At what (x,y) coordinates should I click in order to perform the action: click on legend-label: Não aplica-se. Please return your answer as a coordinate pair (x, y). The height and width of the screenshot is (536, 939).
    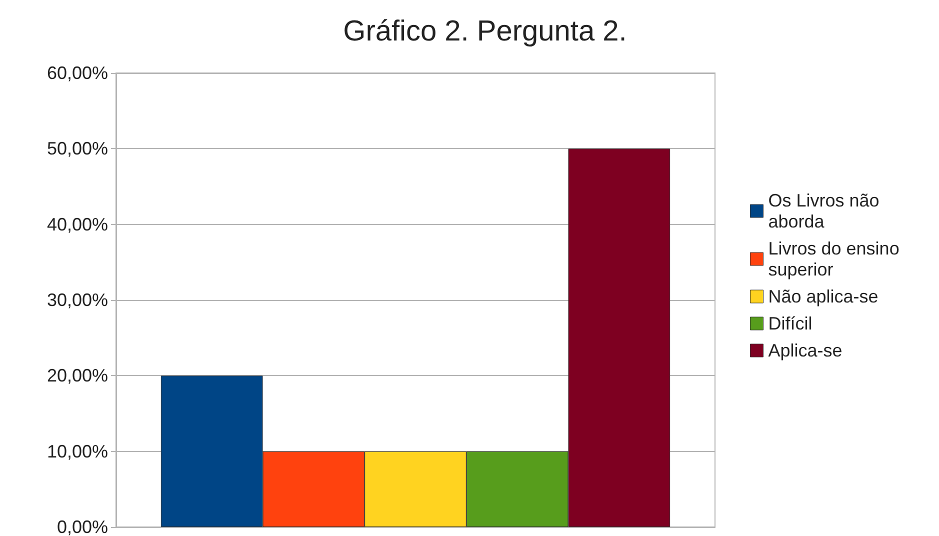
    Looking at the image, I should click on (823, 296).